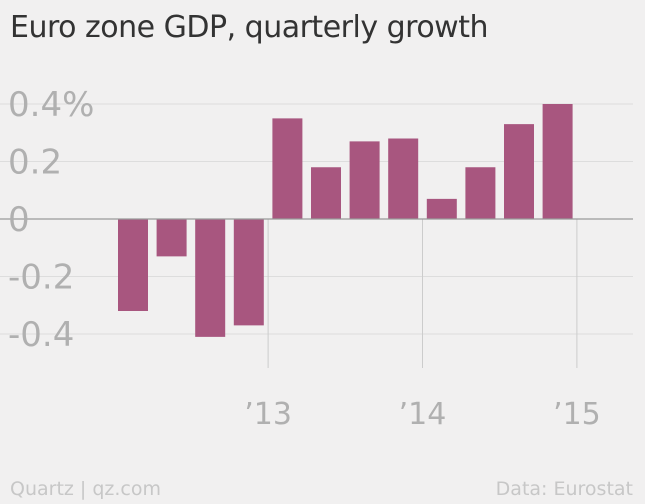 This screenshot has width=645, height=504. I want to click on x-label-layer: ’13 ’14 ’15, so click(422, 414).